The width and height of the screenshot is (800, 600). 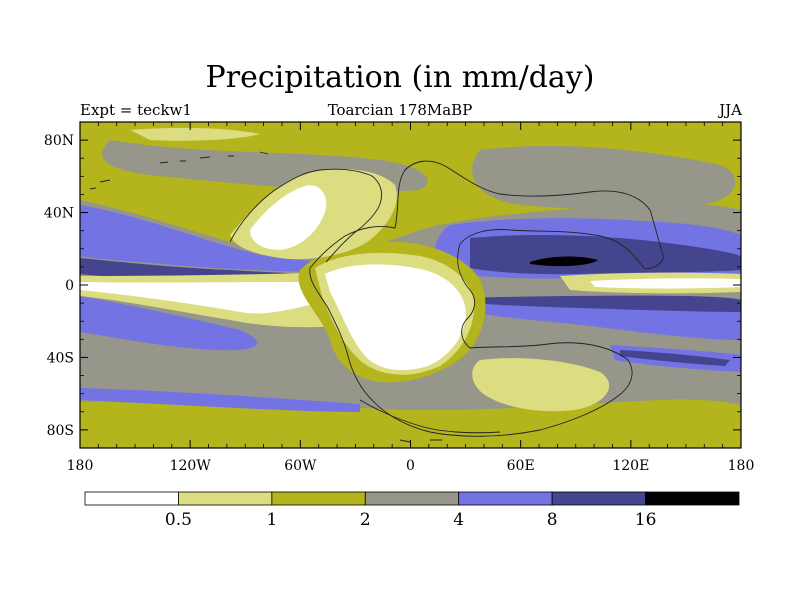 I want to click on band-navy-south-east, so click(x=600, y=303).